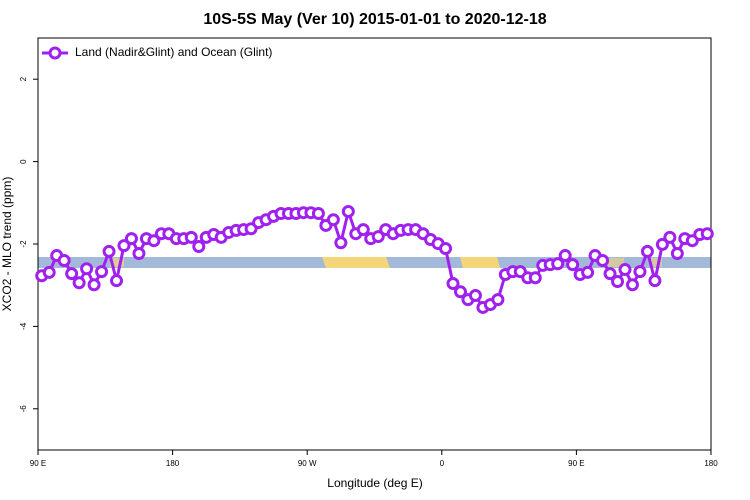 The height and width of the screenshot is (500, 750). I want to click on y-tick-label: 0, so click(23, 161).